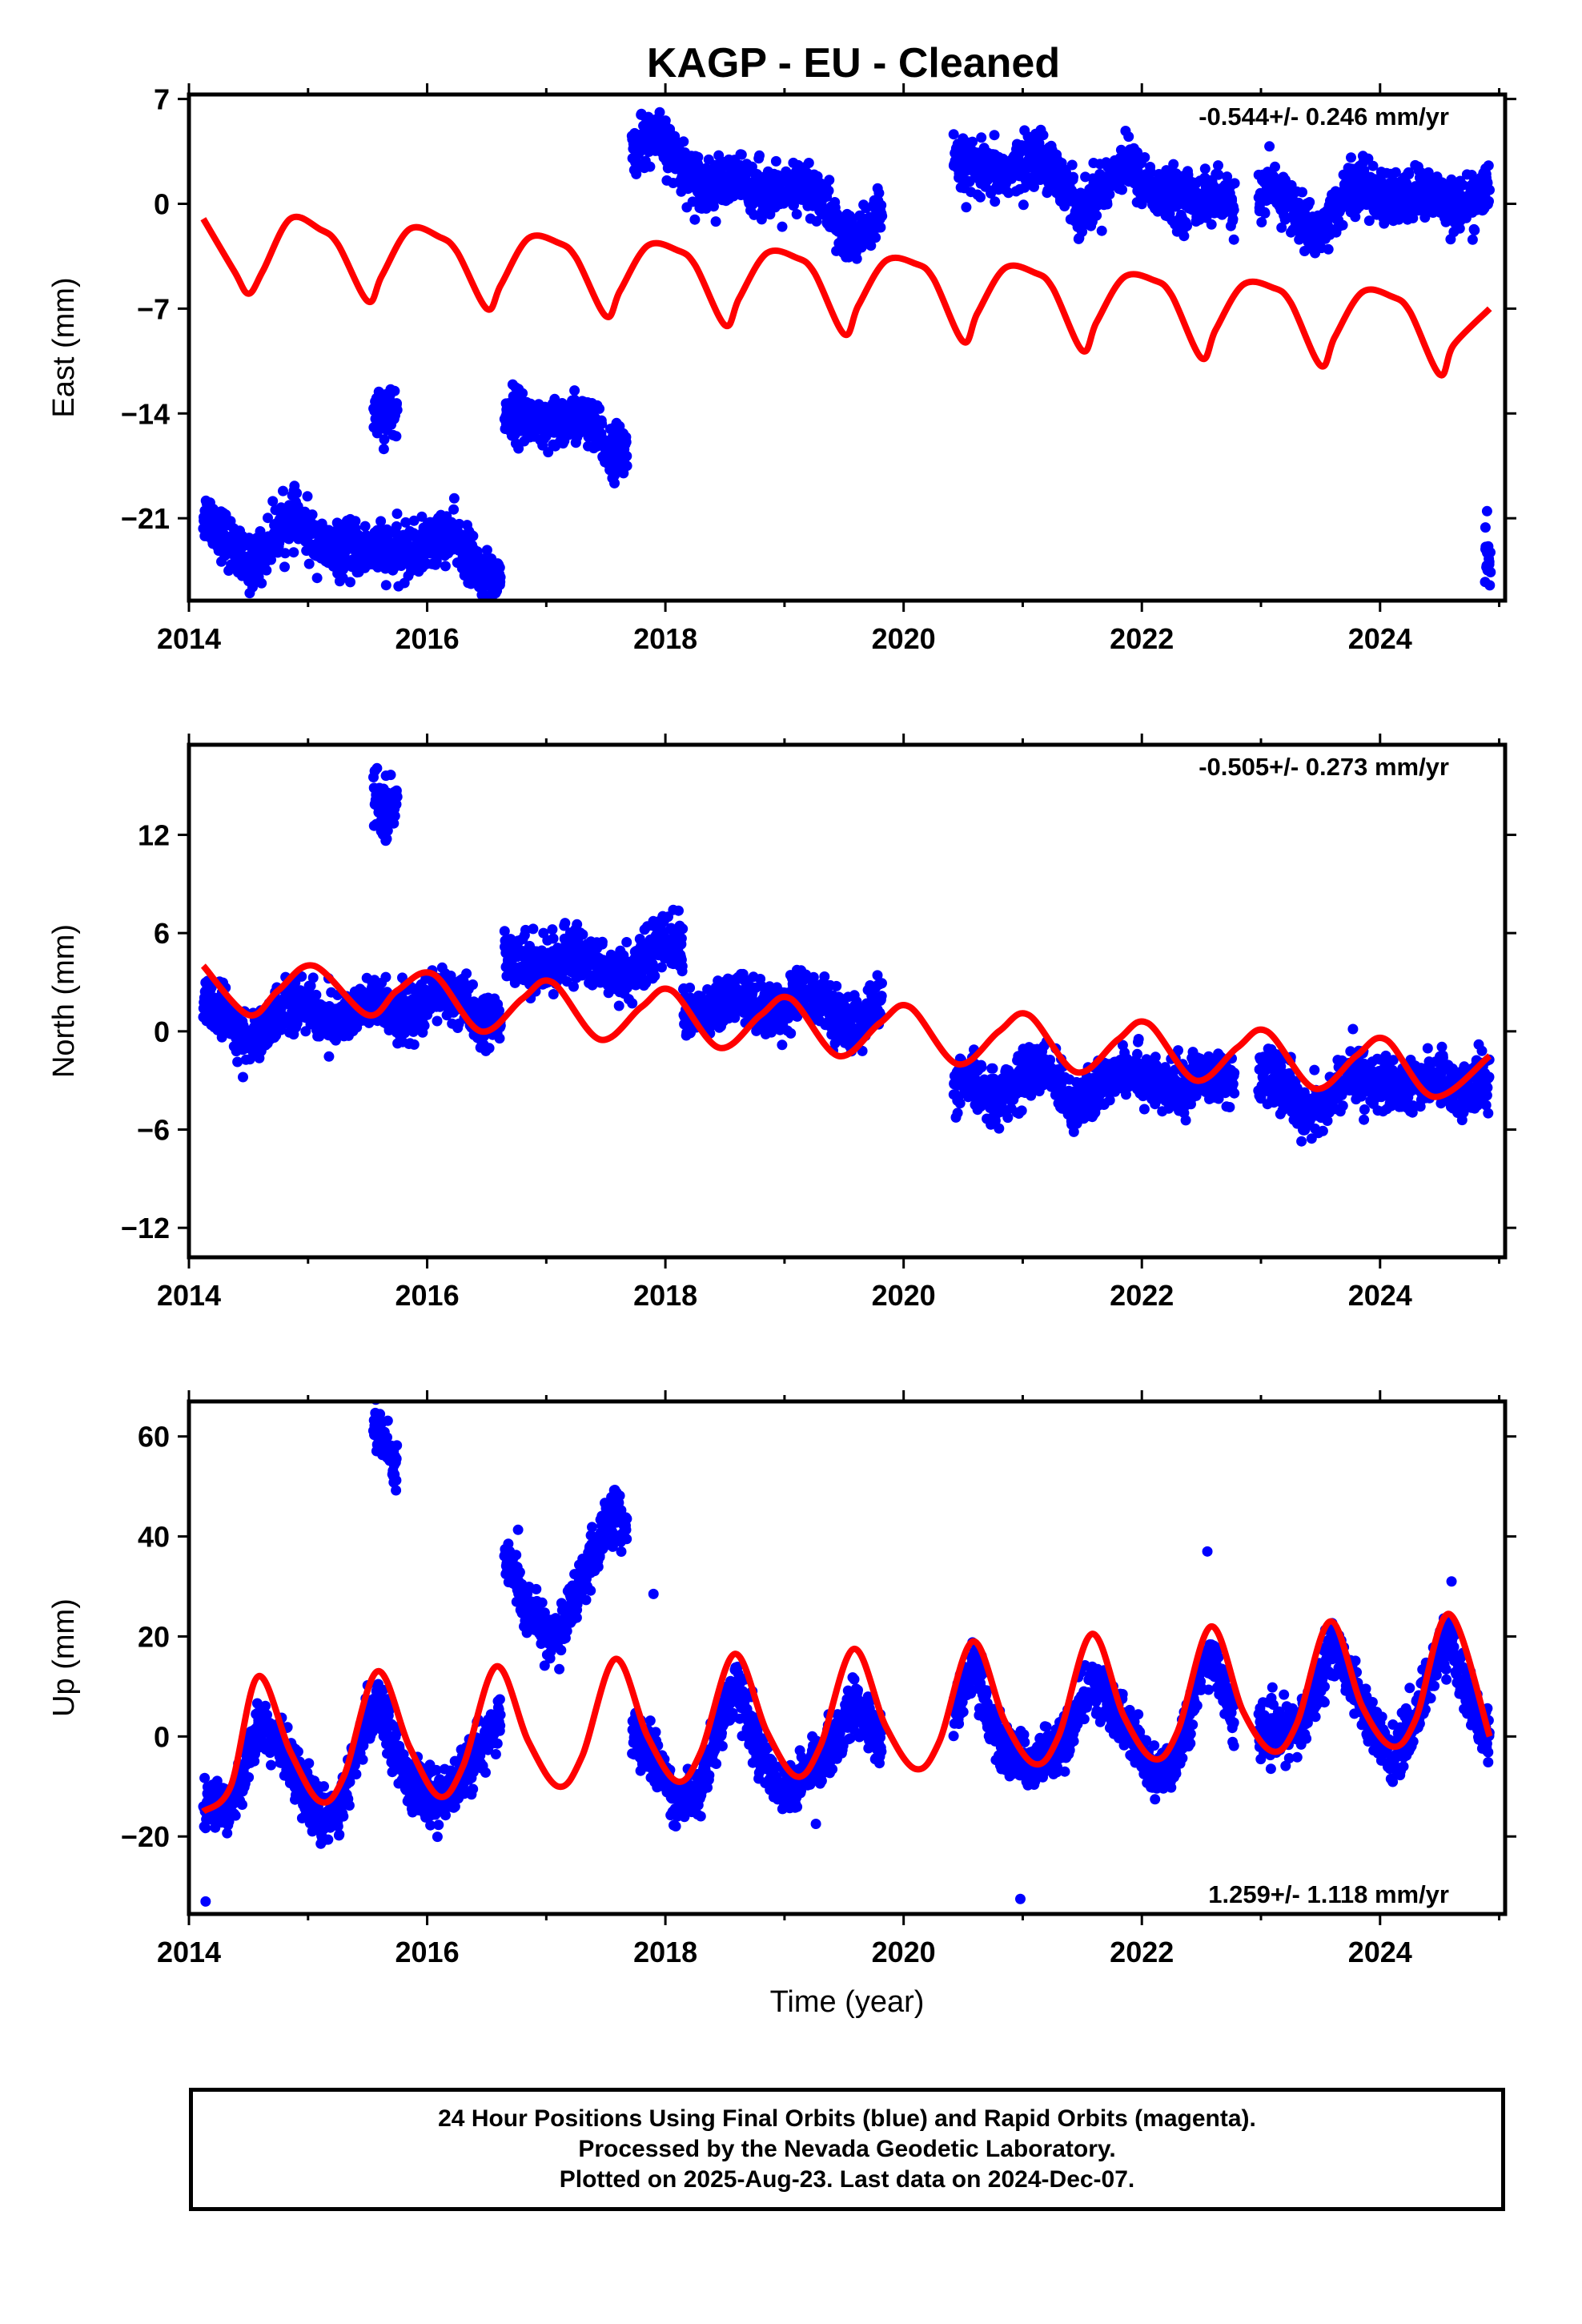 The height and width of the screenshot is (2324, 1582). Describe the element at coordinates (64, 347) in the screenshot. I see `east-ylabel: East (mm)` at that location.